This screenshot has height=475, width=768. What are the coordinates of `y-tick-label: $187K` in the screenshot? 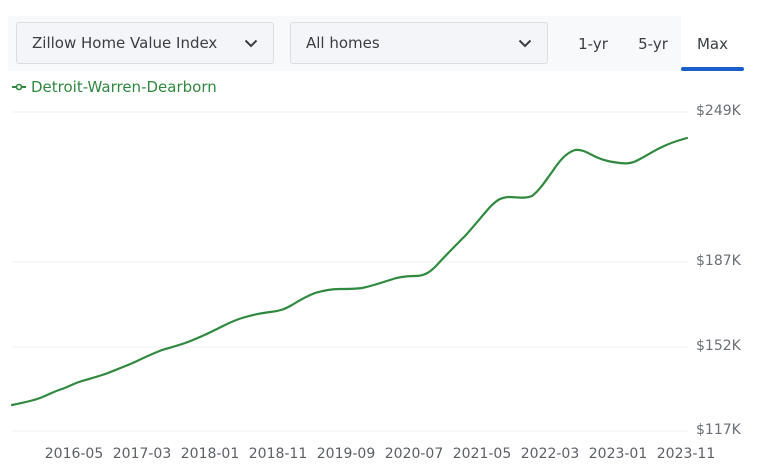 It's located at (718, 261).